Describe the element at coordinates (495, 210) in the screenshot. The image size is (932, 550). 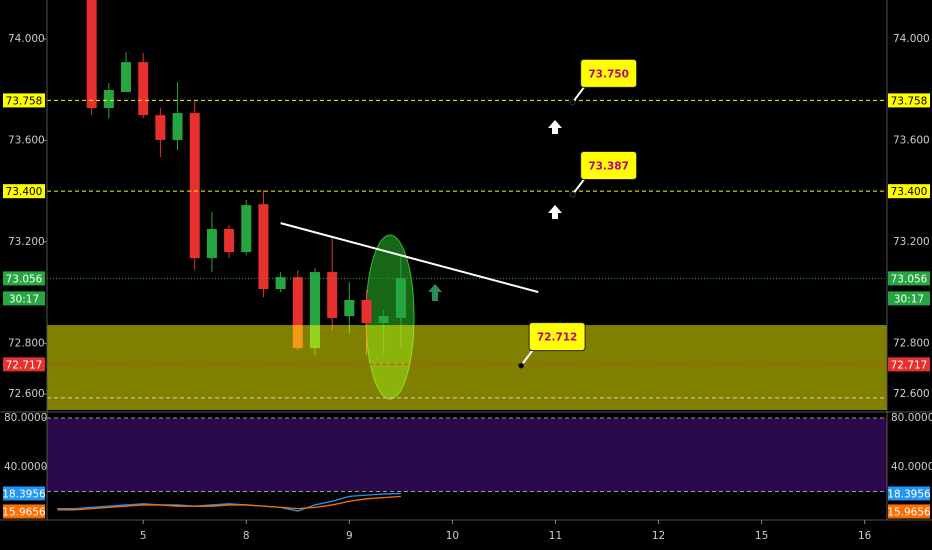
I see `arrows` at that location.